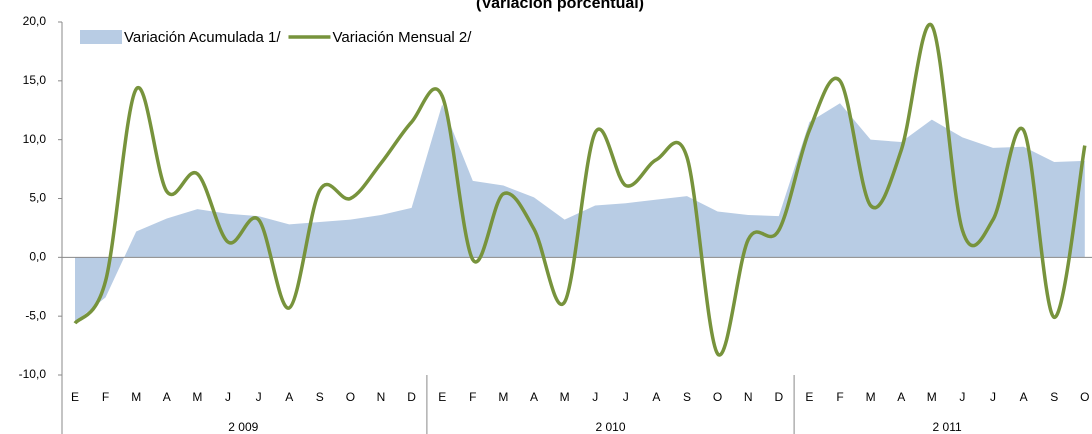 The width and height of the screenshot is (1092, 434). I want to click on year-label: 2 009, so click(243, 427).